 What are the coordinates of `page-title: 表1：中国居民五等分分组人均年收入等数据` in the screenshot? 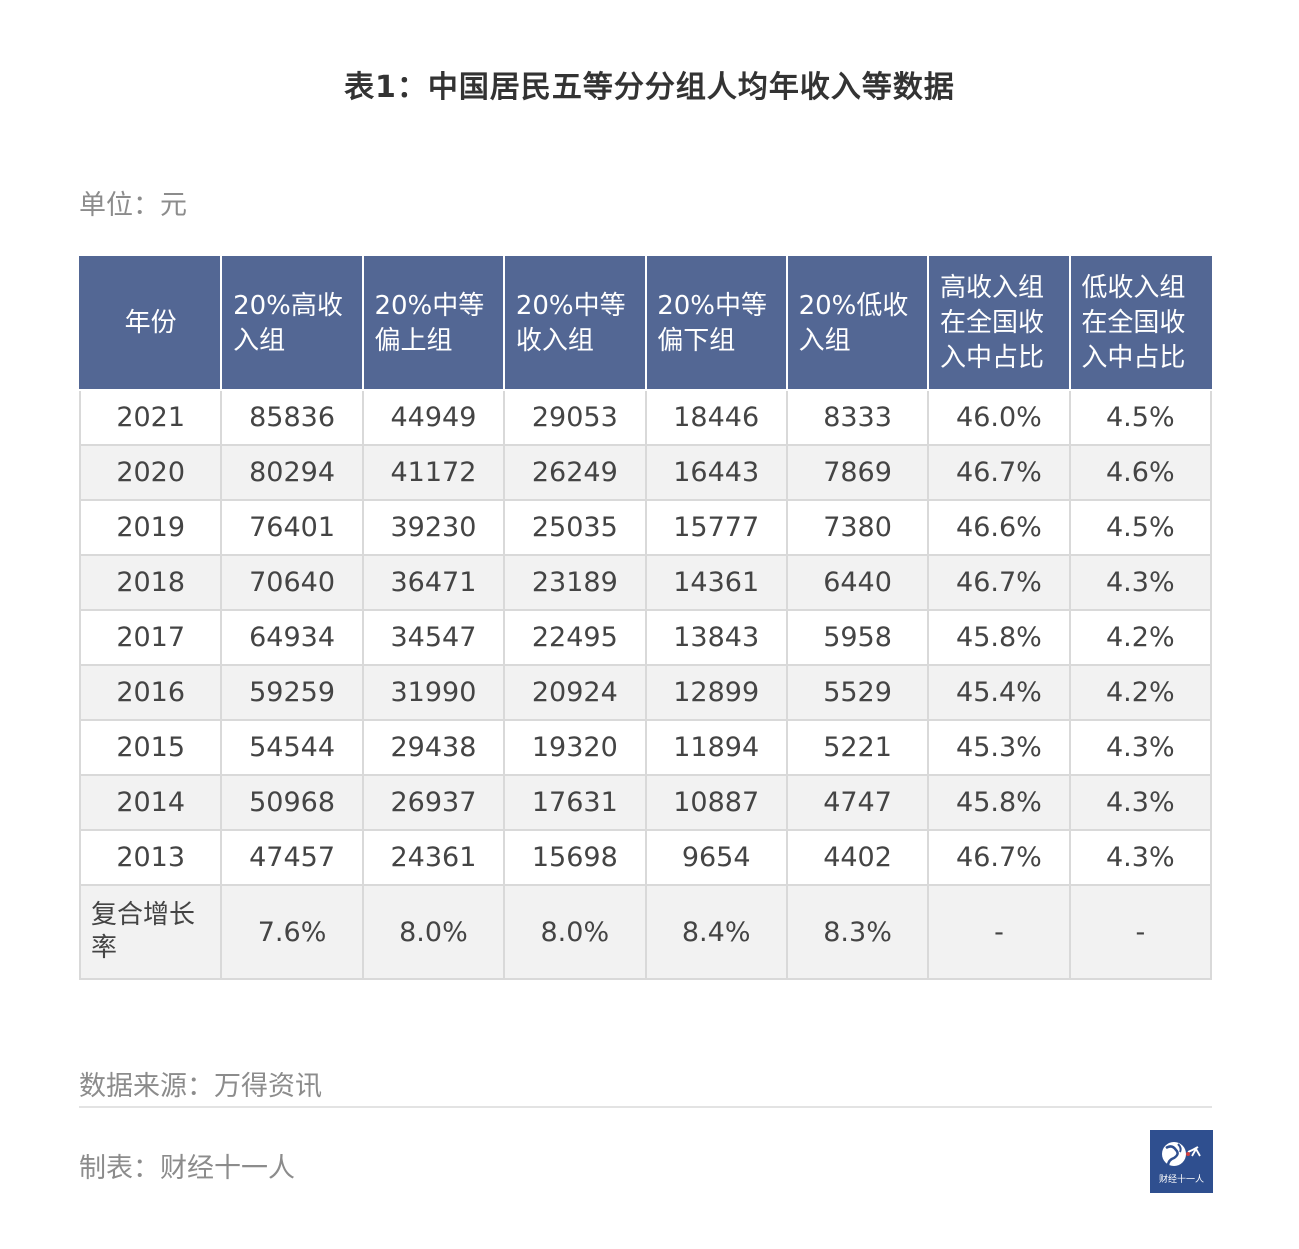 It's located at (649, 87).